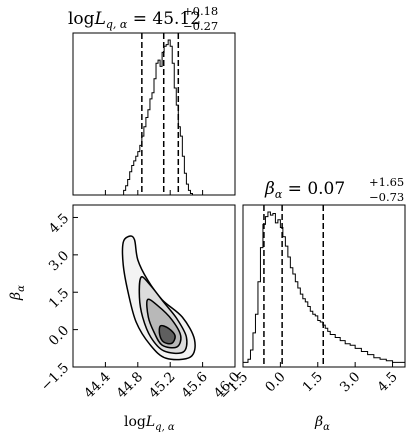 The image size is (415, 440). I want to click on xtick-label: 4.5, so click(387, 382).